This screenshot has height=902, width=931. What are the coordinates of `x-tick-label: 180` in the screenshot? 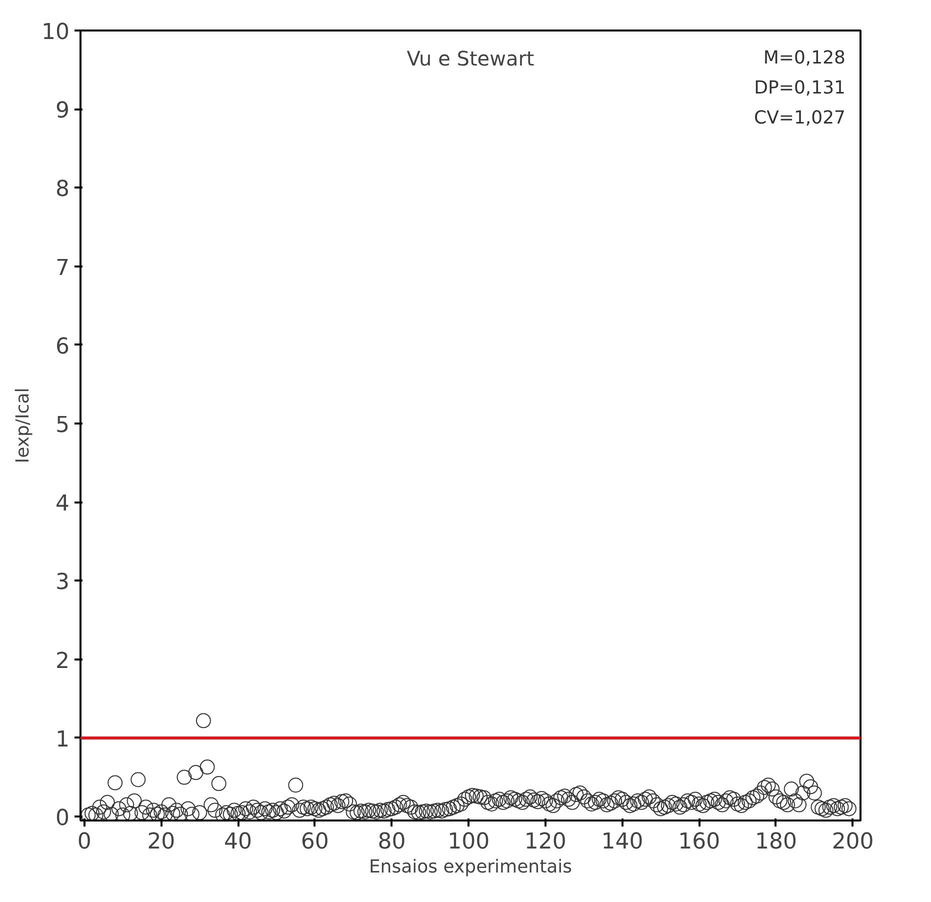 It's located at (775, 842).